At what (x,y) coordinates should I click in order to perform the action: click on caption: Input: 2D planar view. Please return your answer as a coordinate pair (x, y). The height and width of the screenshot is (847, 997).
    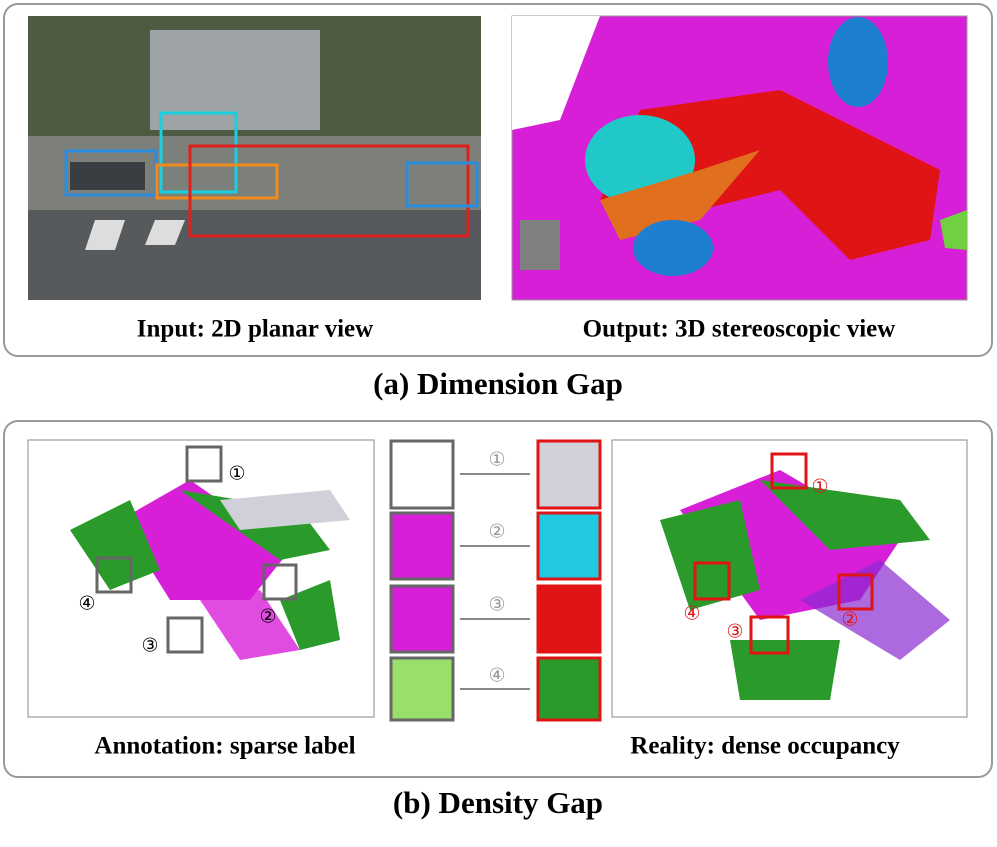
    Looking at the image, I should click on (255, 329).